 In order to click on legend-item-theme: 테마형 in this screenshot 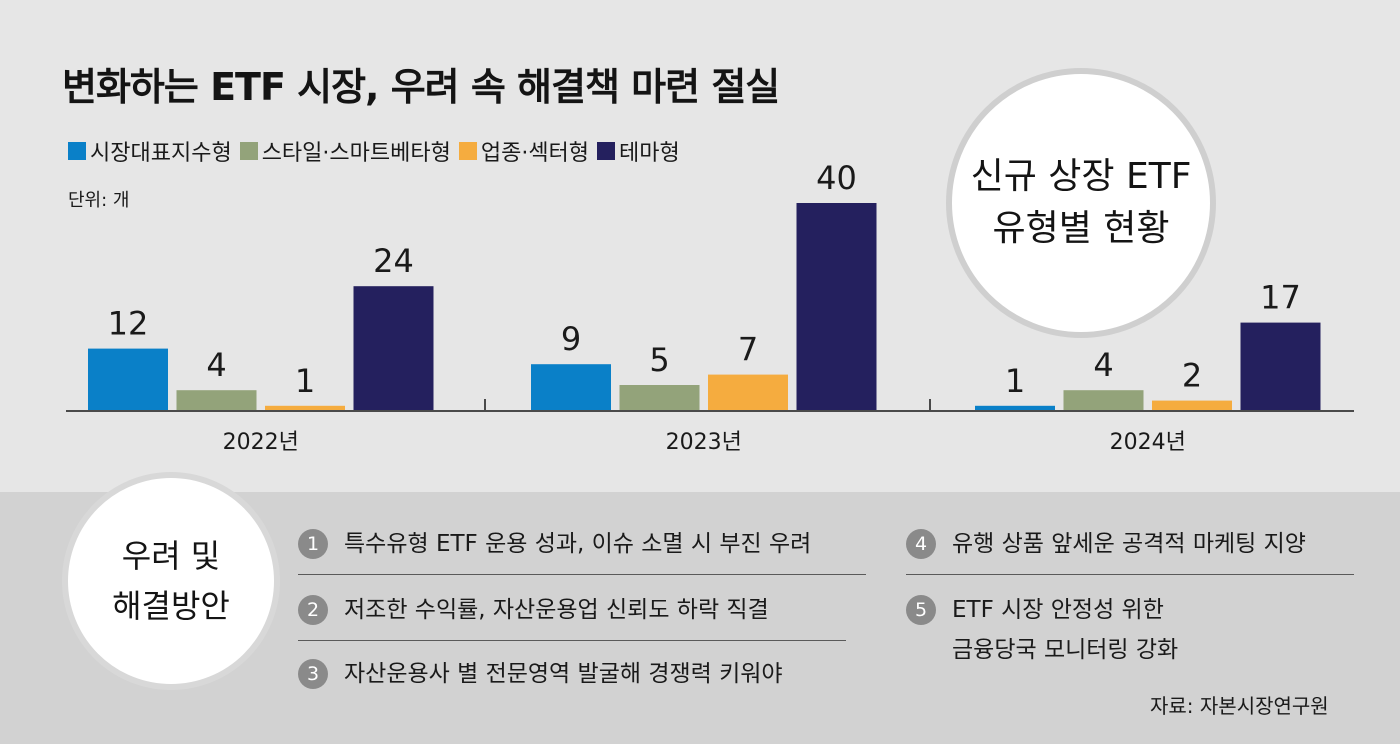, I will do `click(638, 151)`.